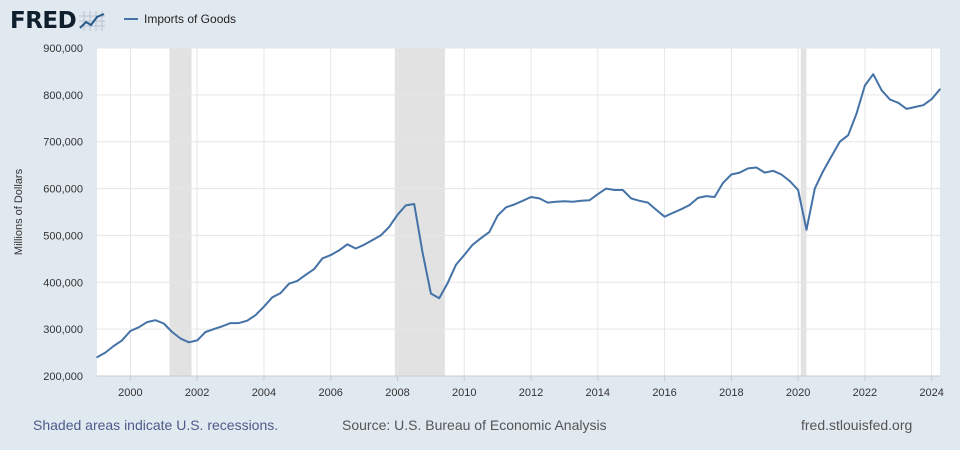 This screenshot has width=960, height=450. Describe the element at coordinates (63, 377) in the screenshot. I see `y-tick-label: 200,000` at that location.